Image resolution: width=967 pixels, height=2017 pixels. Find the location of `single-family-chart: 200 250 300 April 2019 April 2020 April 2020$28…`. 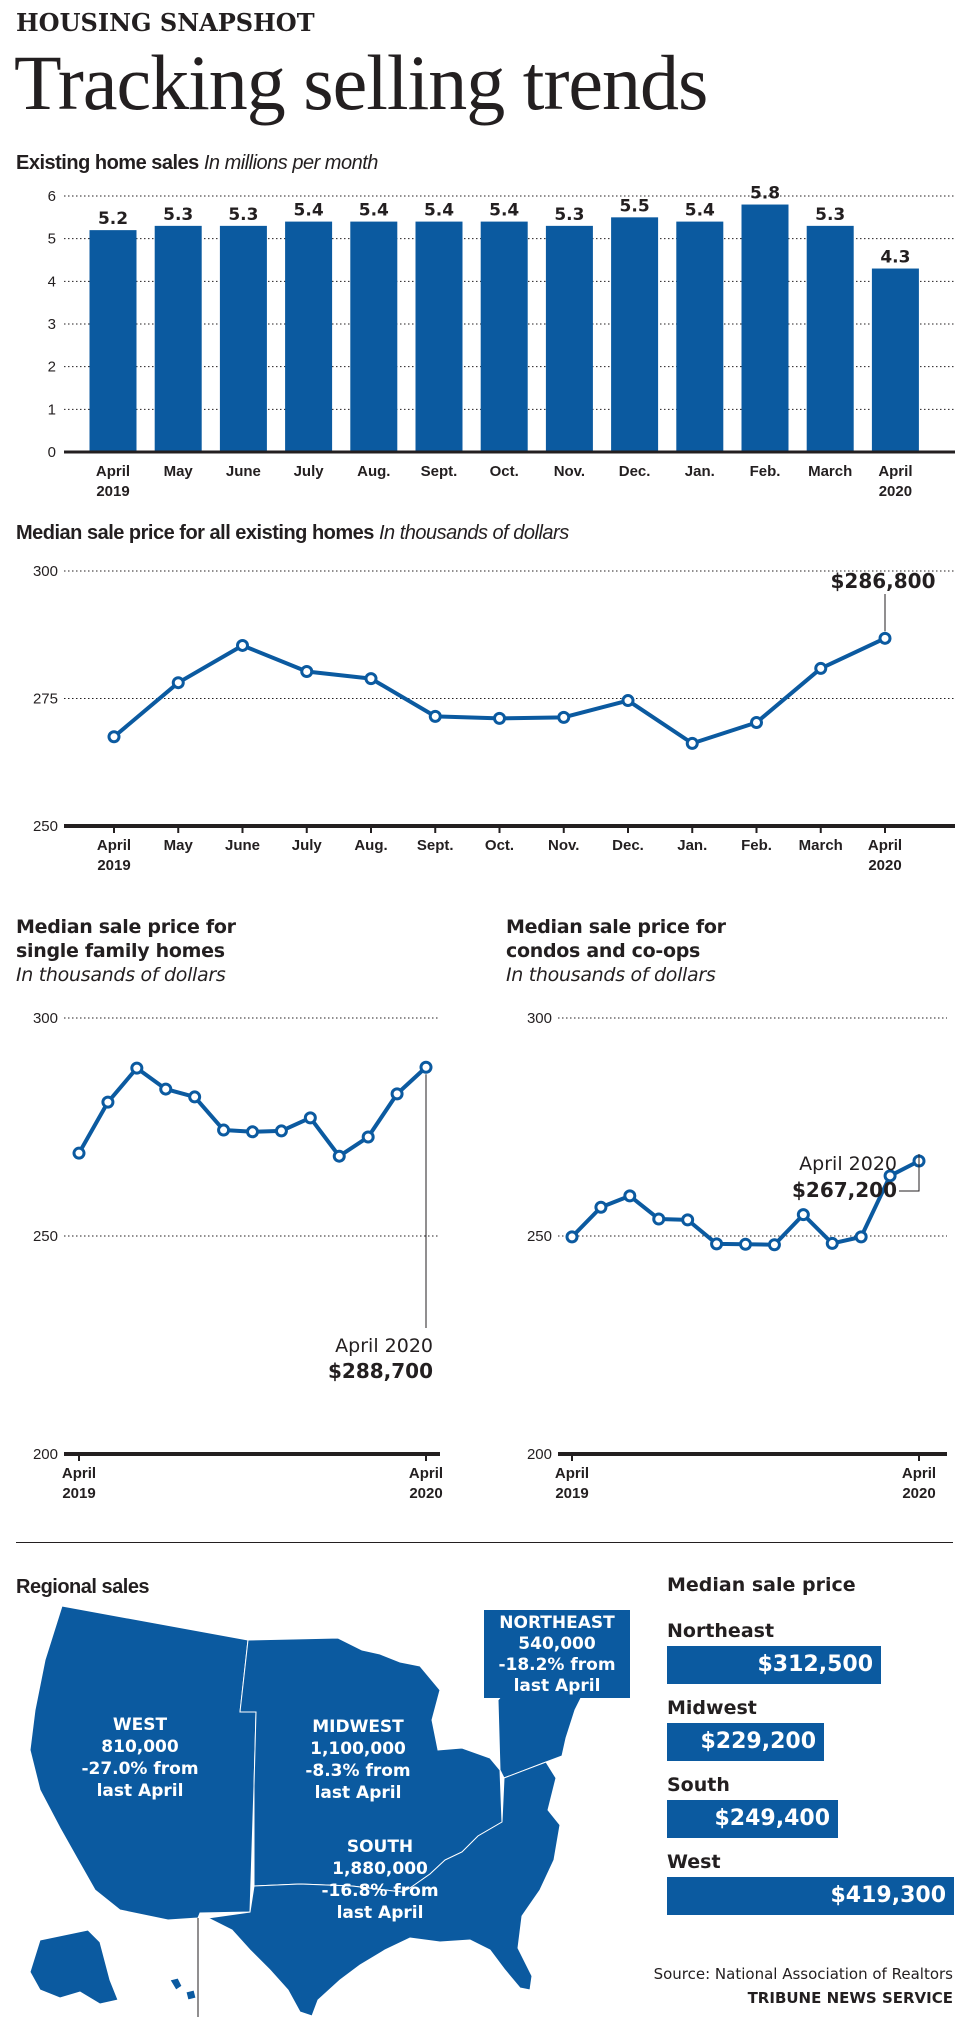

single-family-chart: 200 250 300 April 2019 April 2020 April 2020$28… is located at coordinates (238, 1256).